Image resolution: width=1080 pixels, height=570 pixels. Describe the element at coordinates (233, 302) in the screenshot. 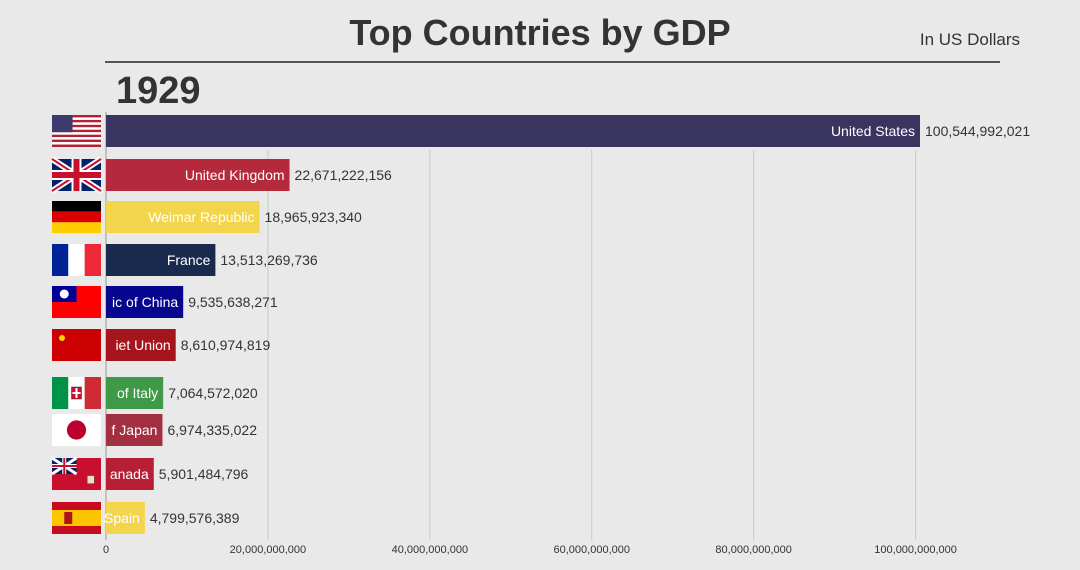

I see `value-label: 9,535,638,271` at that location.